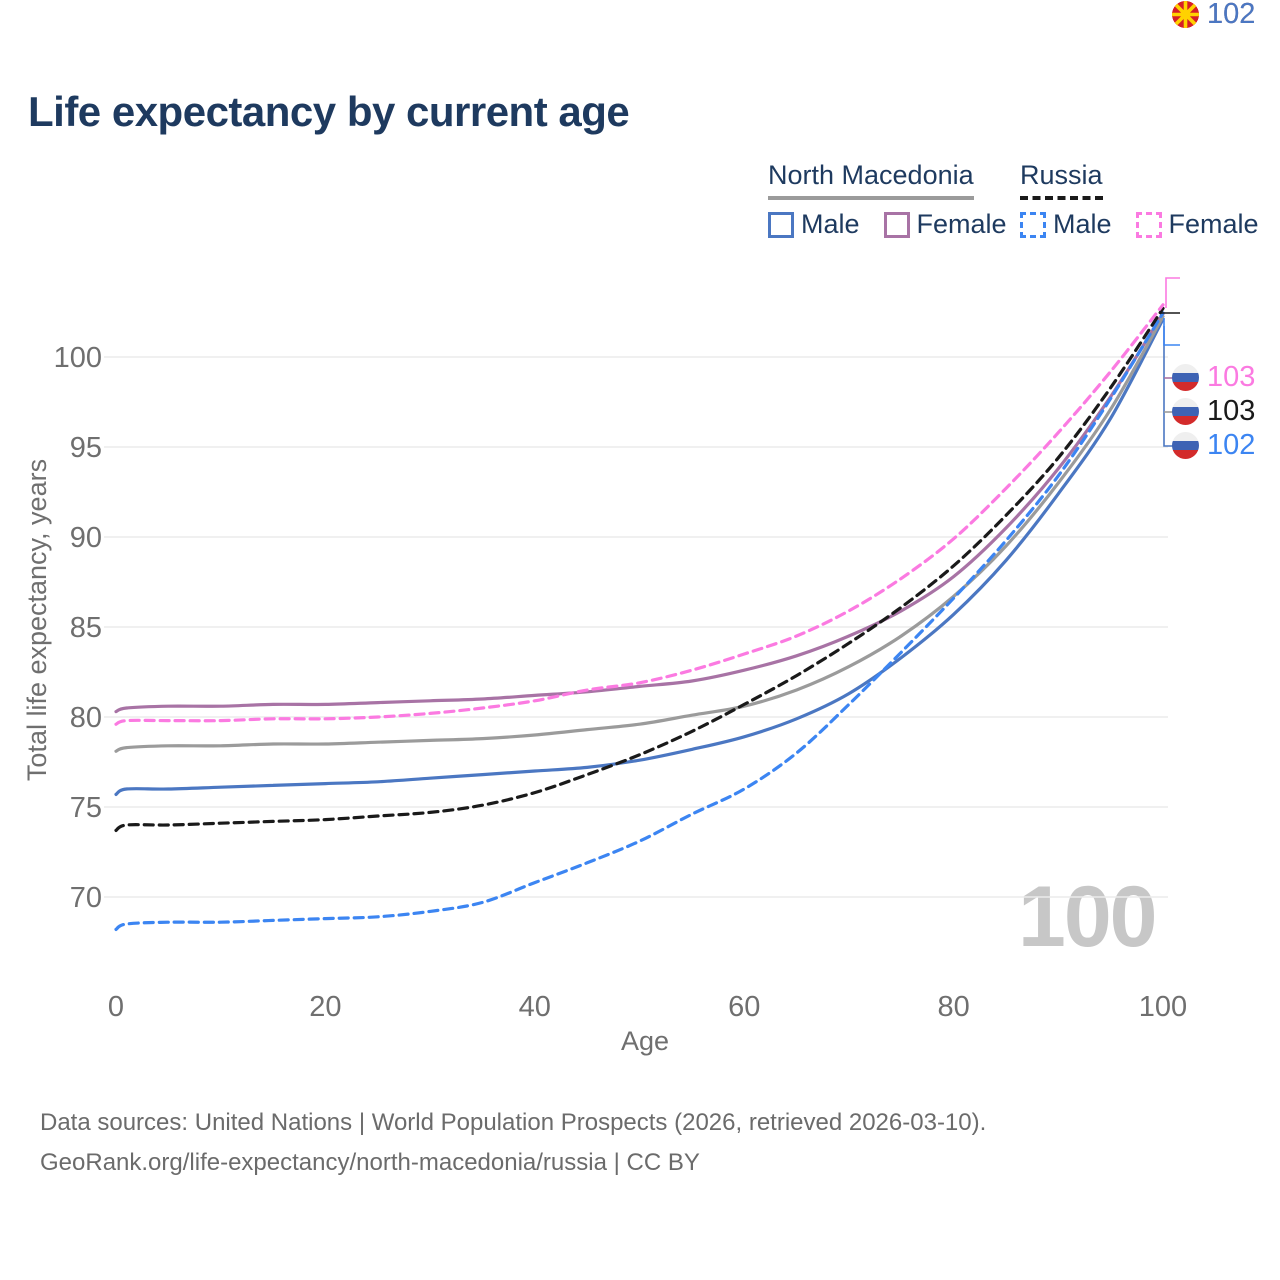 The image size is (1280, 1280). I want to click on legend-group-north-macedonia: North Macedonia Male Female, so click(887, 200).